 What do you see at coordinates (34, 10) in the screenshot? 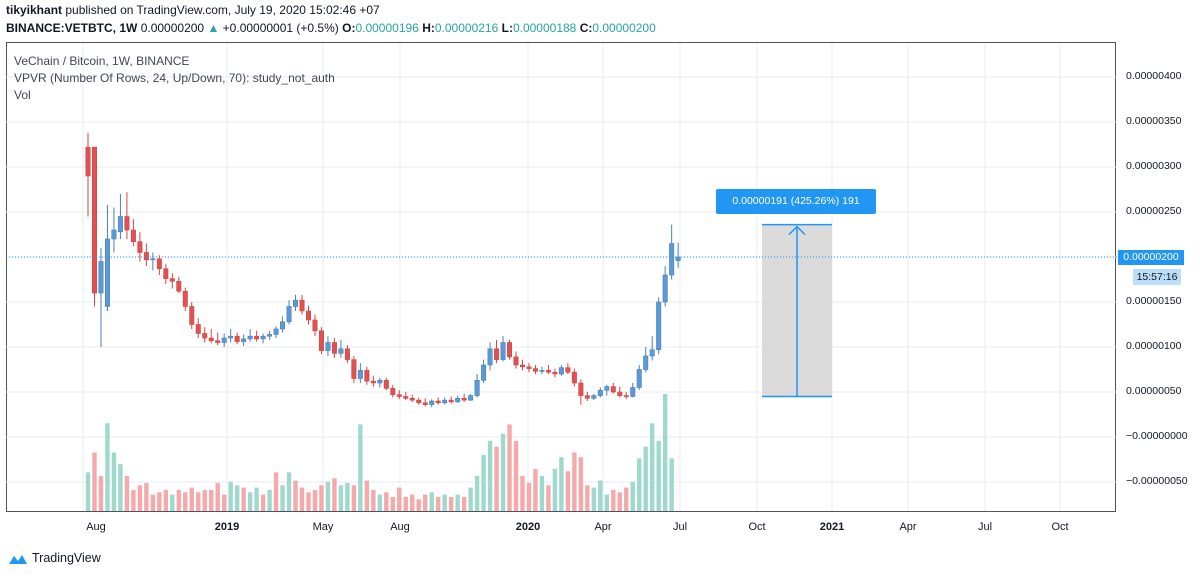
I see `author-name: tikyikhant` at bounding box center [34, 10].